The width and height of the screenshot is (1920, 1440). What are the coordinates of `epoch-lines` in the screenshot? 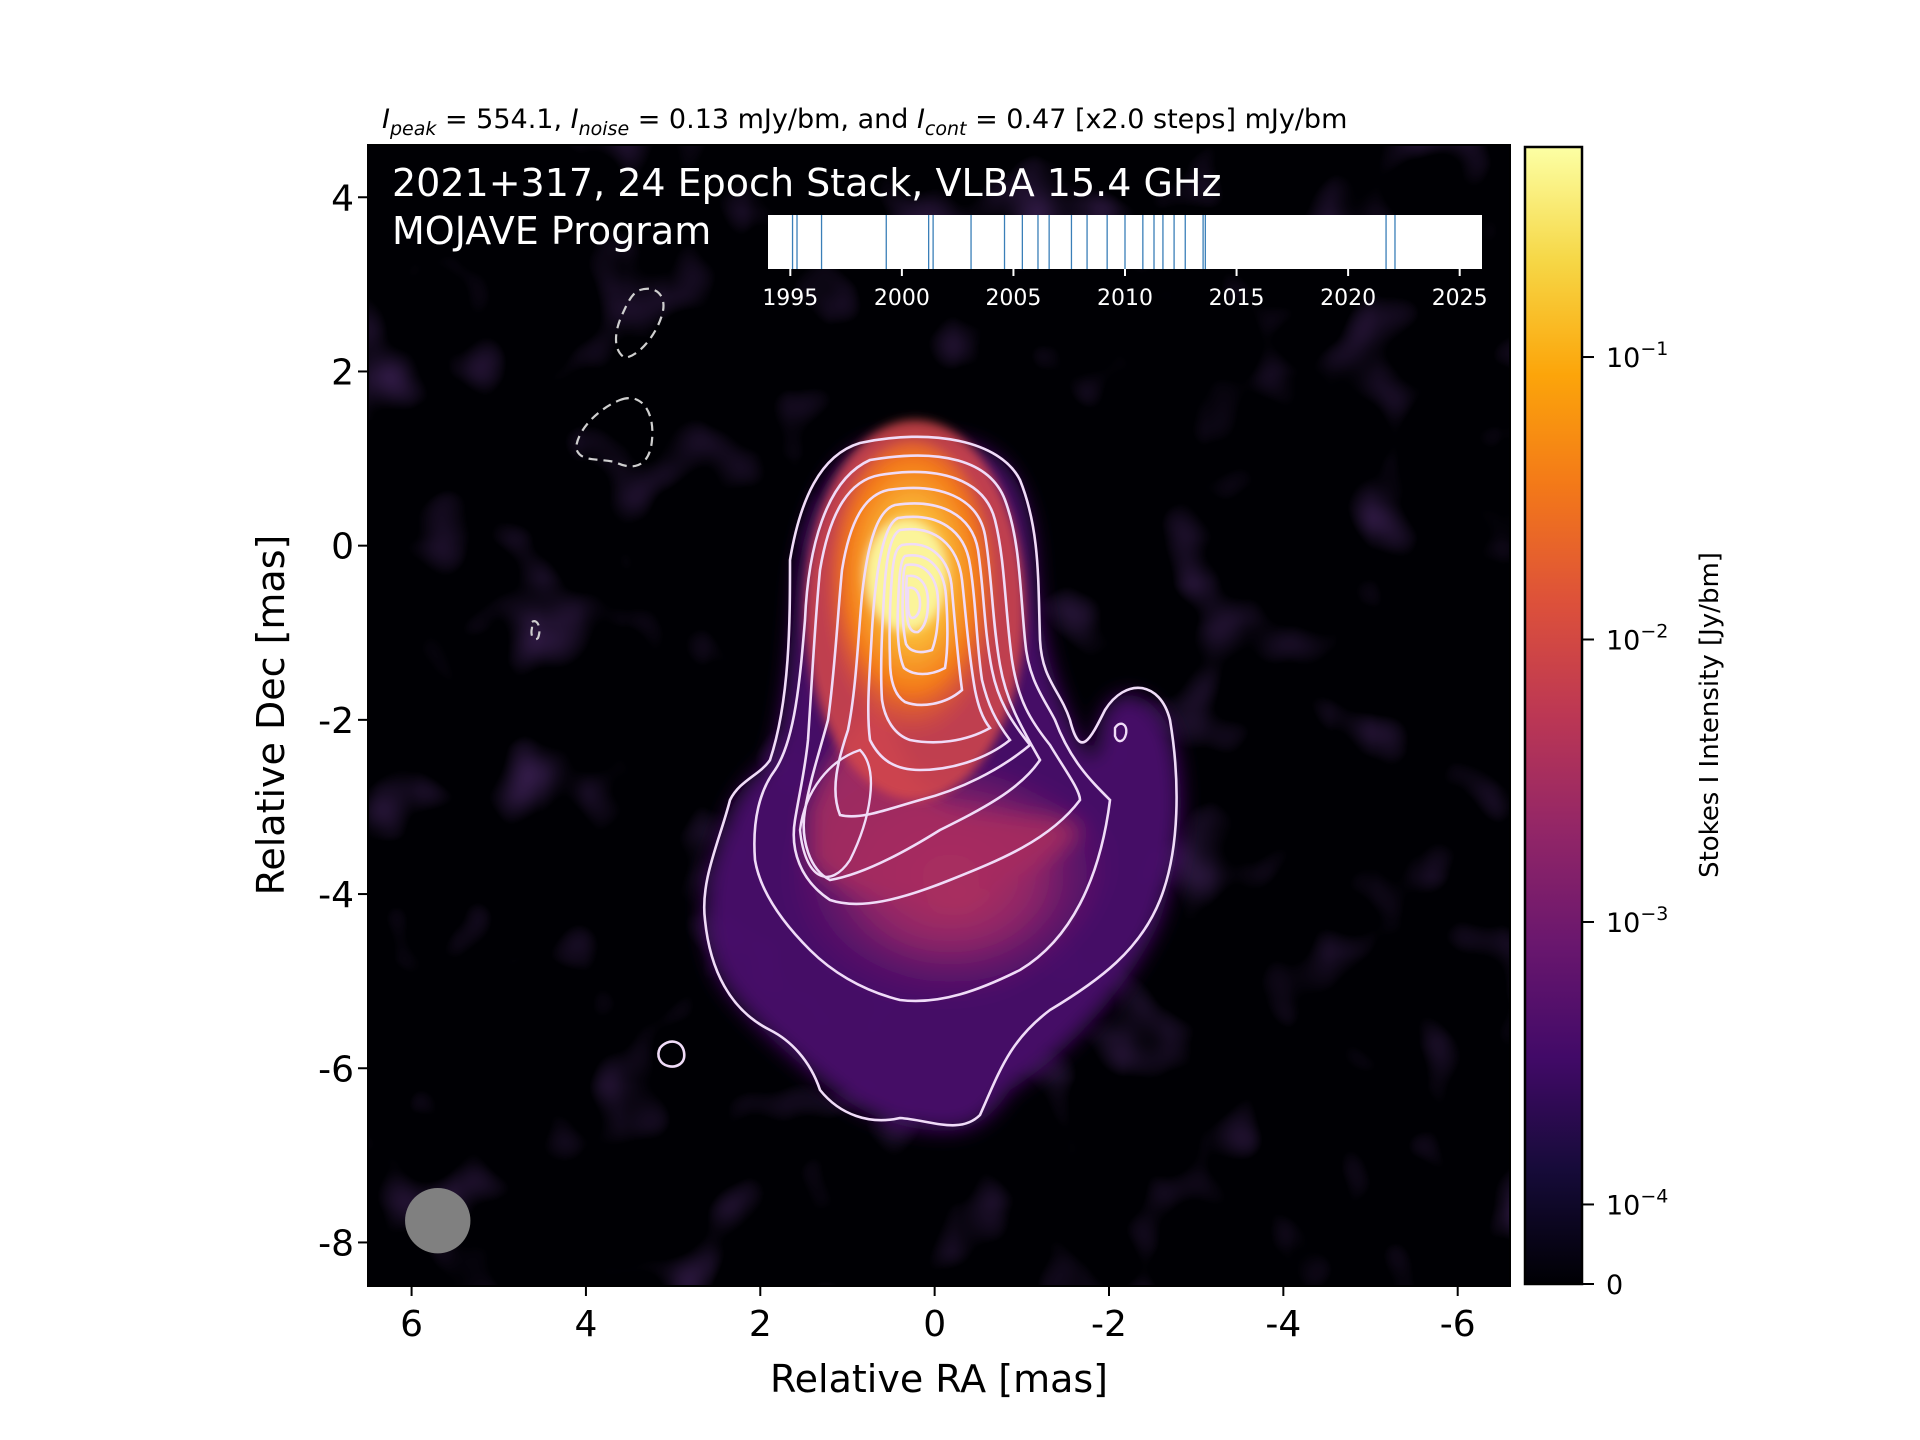 It's located at (1093, 242).